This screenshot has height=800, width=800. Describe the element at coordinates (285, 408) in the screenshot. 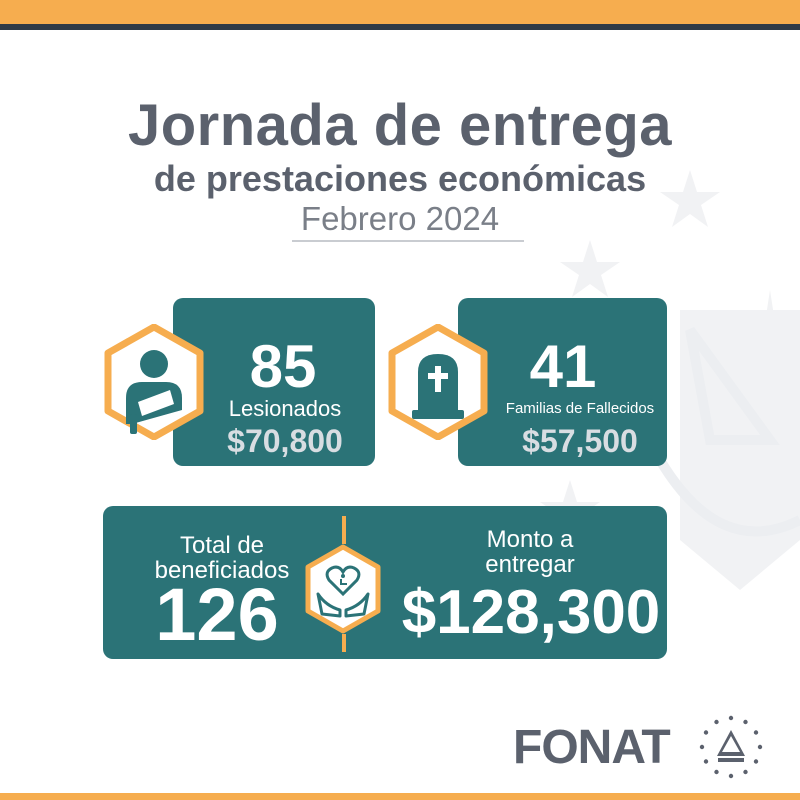

I see `injured-label: Lesionados` at that location.